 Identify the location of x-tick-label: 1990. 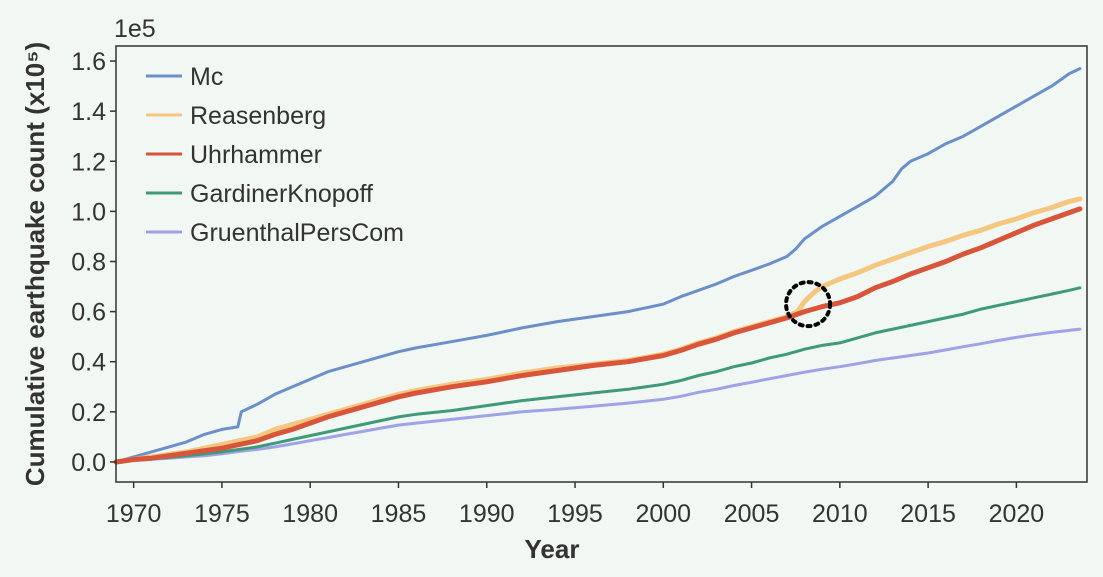
(487, 514).